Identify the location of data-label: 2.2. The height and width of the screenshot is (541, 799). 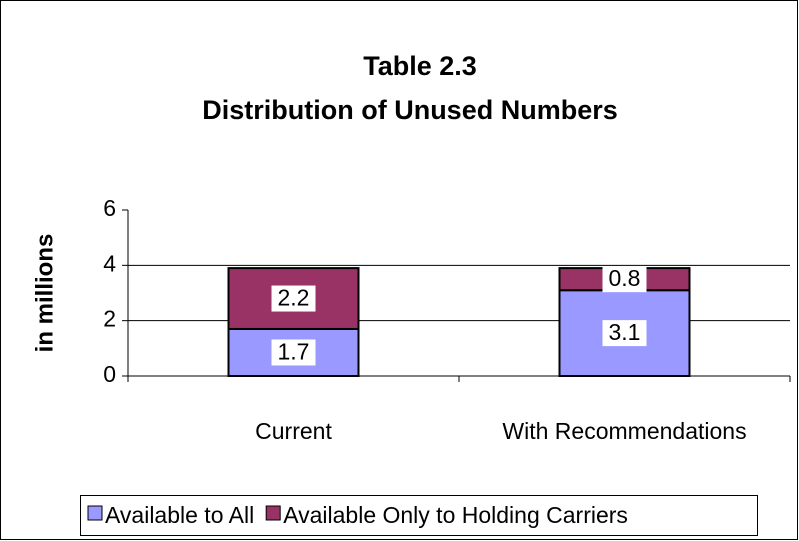
(294, 298).